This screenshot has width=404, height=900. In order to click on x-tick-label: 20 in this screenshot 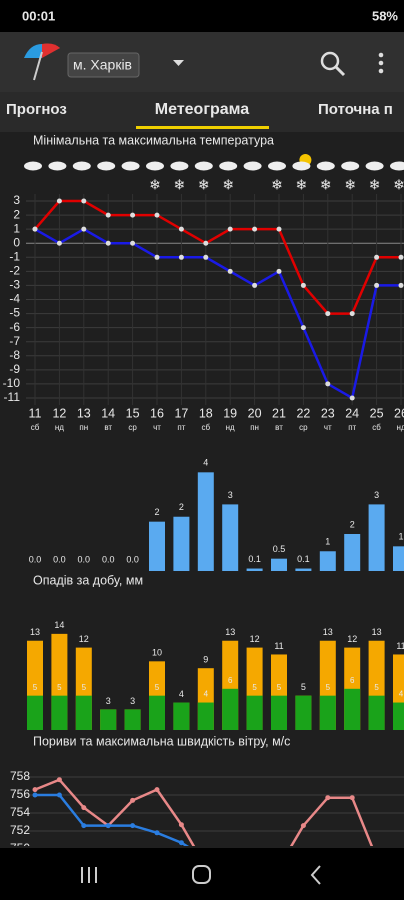, I will do `click(255, 413)`.